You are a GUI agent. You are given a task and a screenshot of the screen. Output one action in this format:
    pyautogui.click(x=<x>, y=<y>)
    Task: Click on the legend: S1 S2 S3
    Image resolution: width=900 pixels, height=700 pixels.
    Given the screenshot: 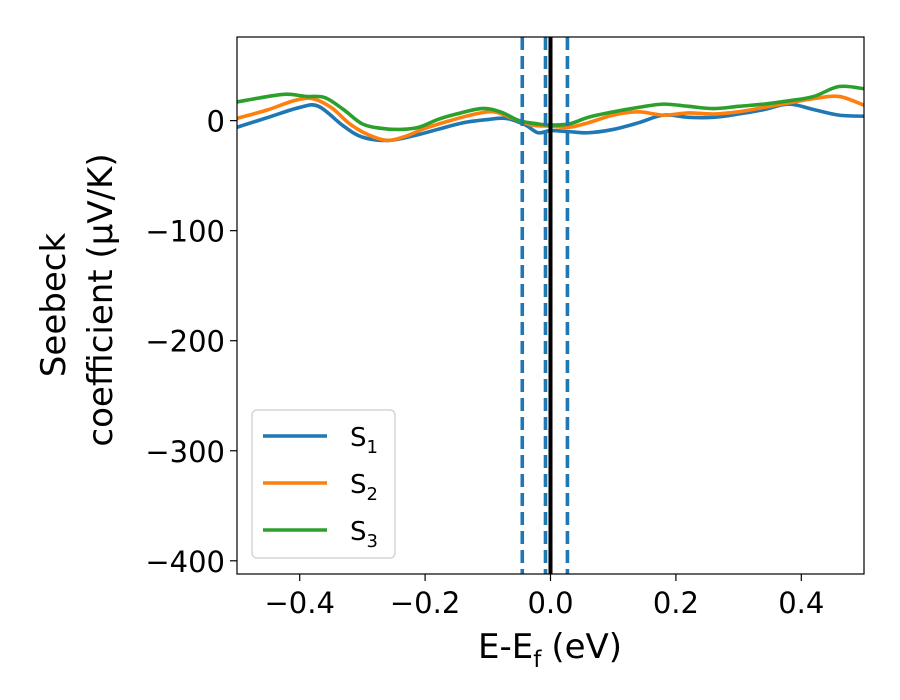 What is the action you would take?
    pyautogui.click(x=323, y=484)
    